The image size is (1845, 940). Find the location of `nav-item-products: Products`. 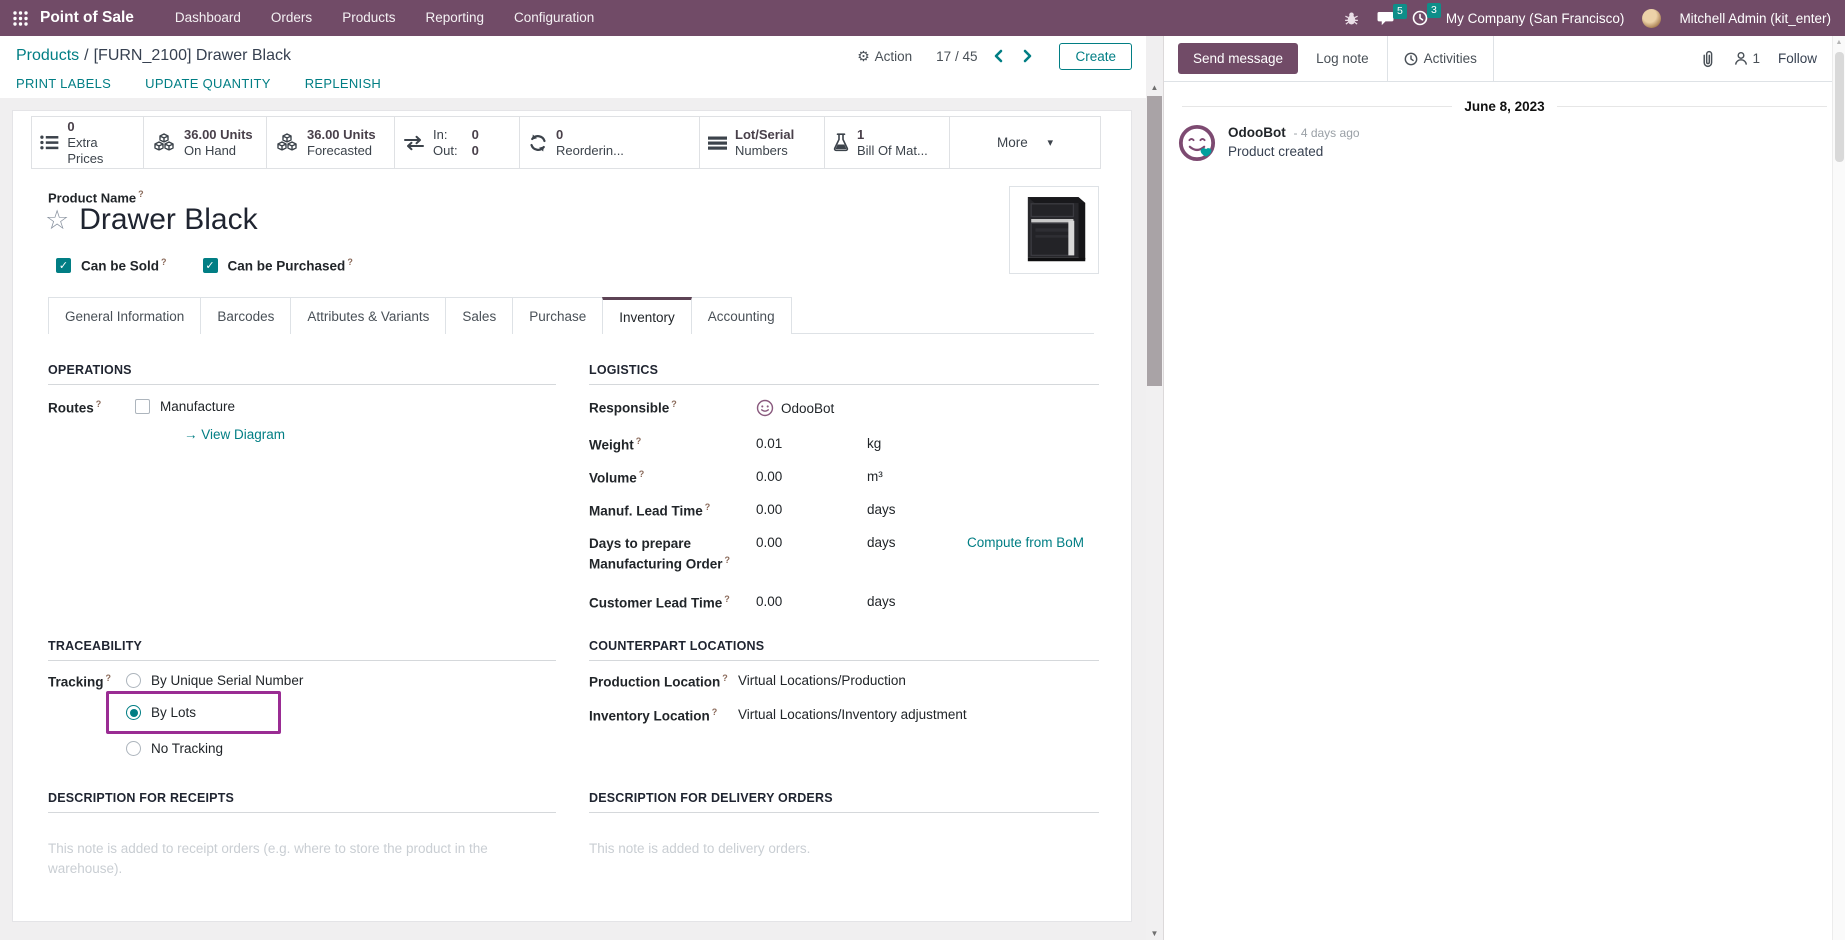

nav-item-products: Products is located at coordinates (369, 17).